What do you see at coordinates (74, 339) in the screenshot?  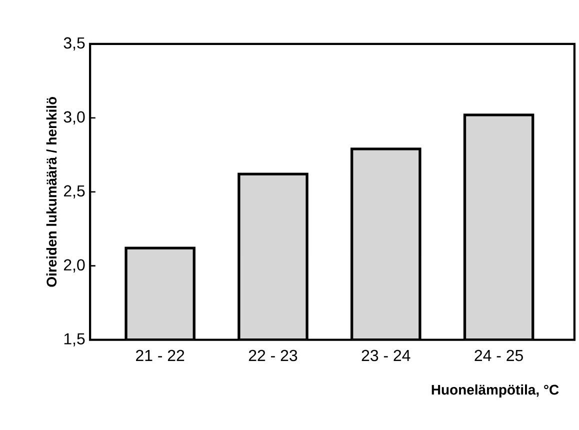 I see `y-tick-label: 1,5` at bounding box center [74, 339].